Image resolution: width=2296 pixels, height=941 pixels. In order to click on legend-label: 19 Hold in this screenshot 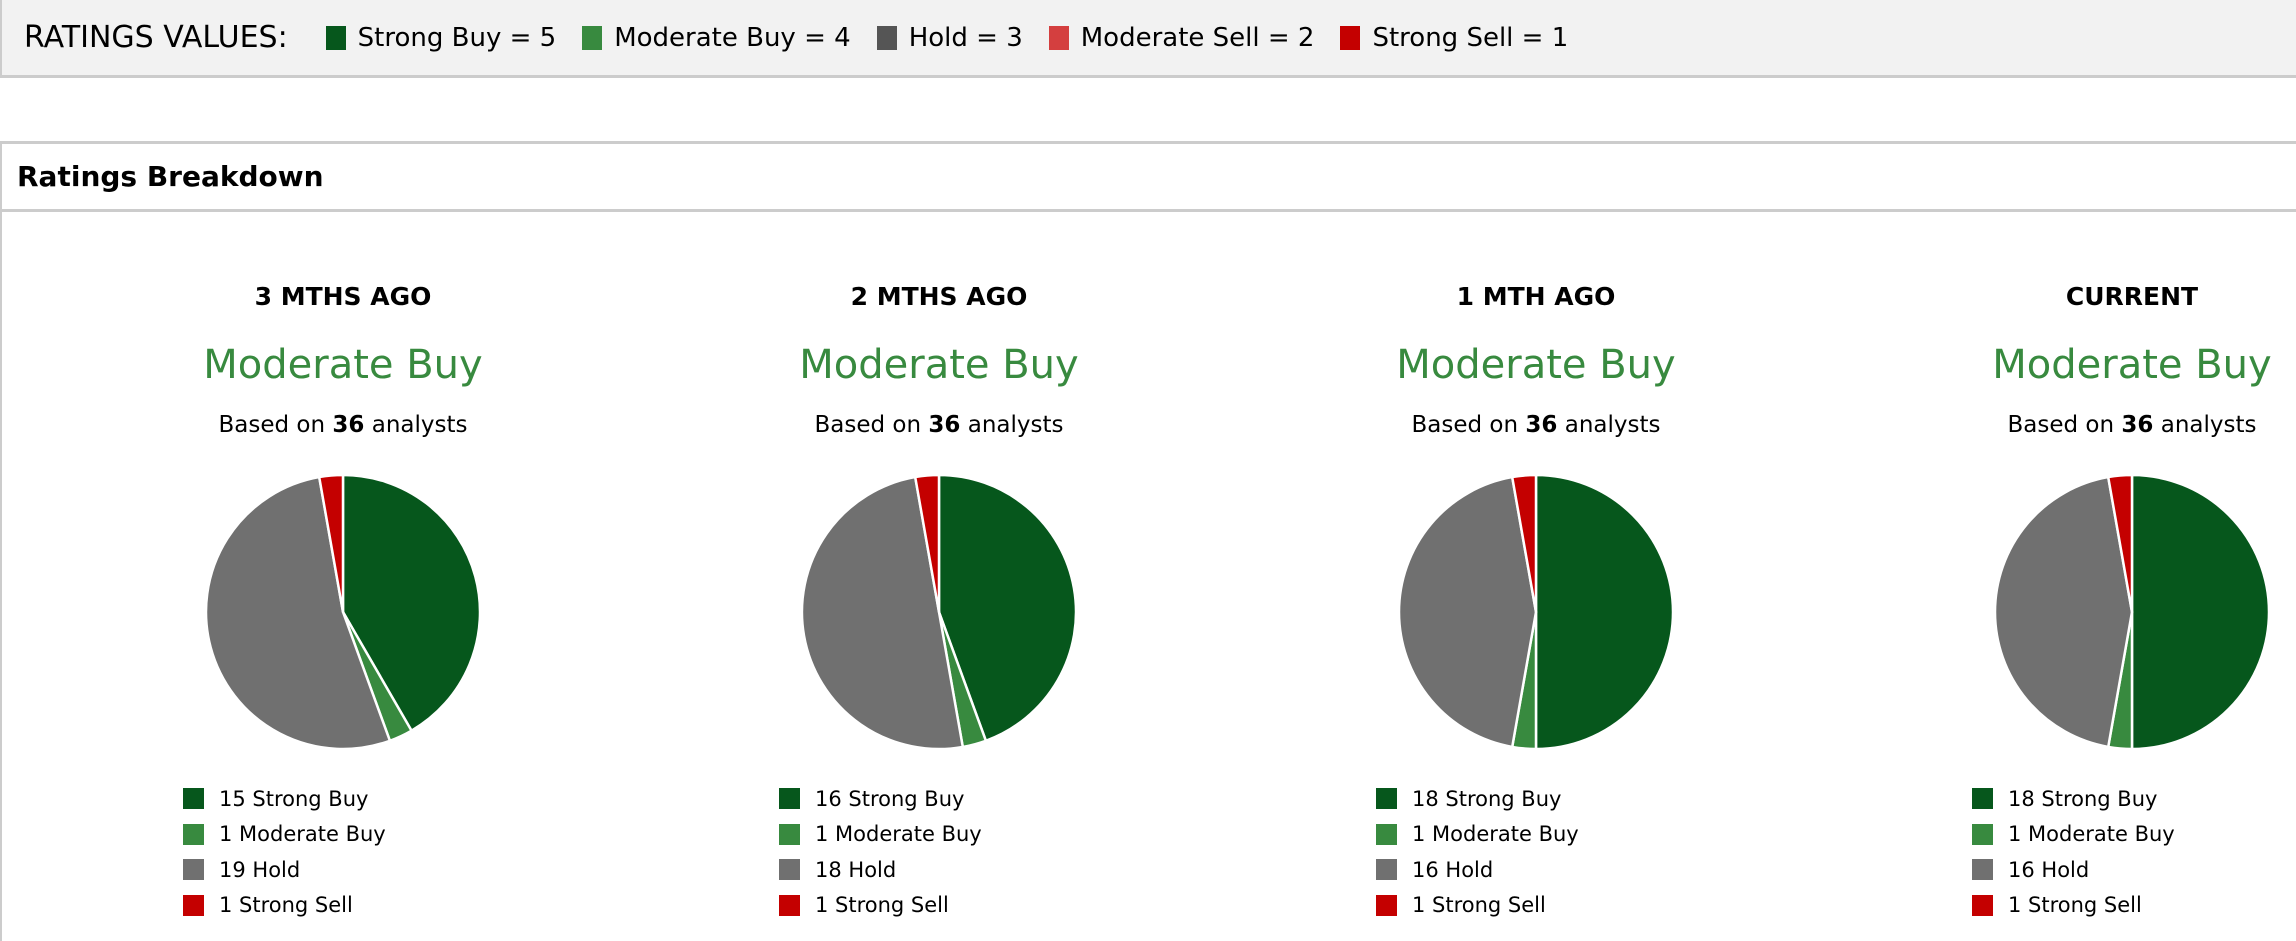, I will do `click(260, 869)`.